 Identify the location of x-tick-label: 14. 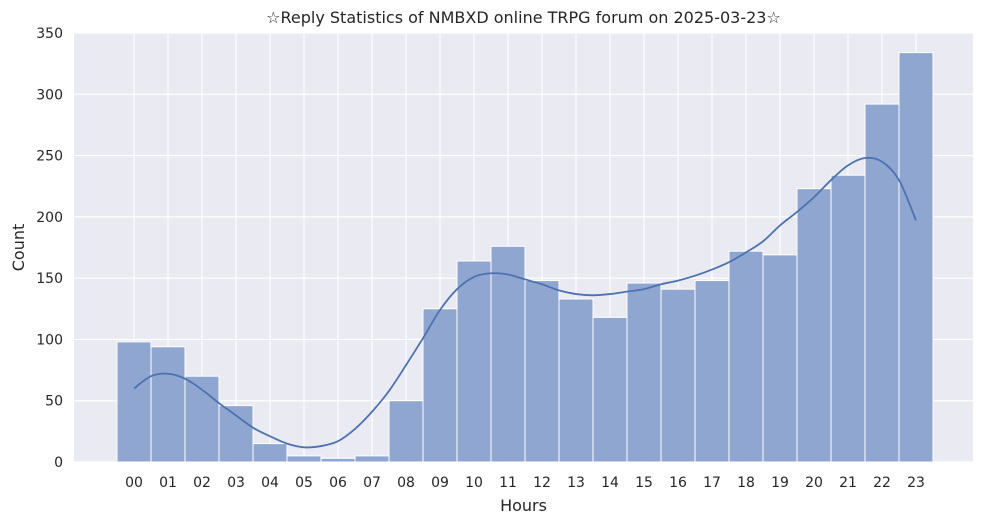
(610, 483).